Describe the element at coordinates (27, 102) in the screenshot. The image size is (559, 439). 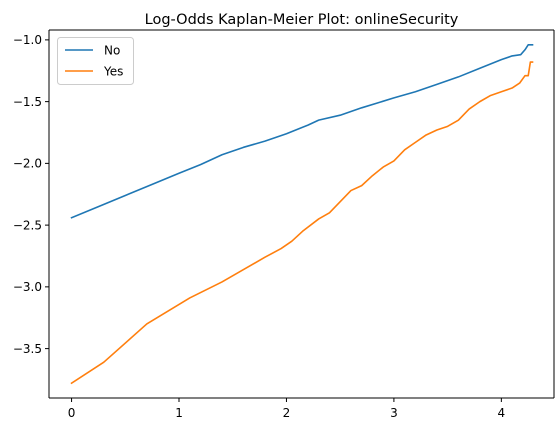
I see `y-tick-label: −1.5` at that location.